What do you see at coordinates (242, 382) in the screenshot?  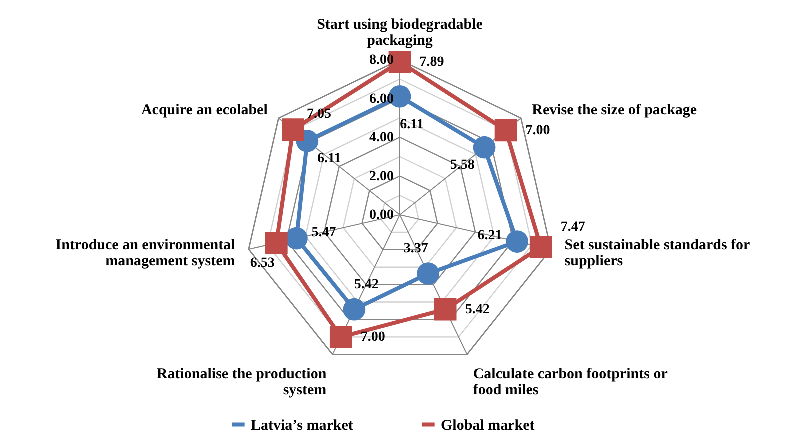 I see `spoke-label: Rationalise the production system` at bounding box center [242, 382].